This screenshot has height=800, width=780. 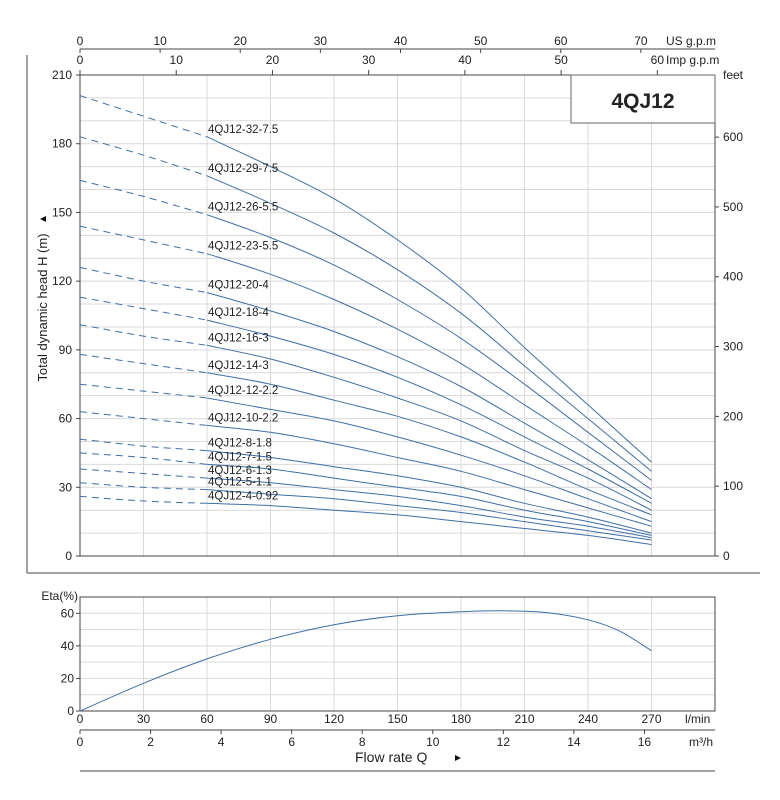 What do you see at coordinates (458, 758) in the screenshot?
I see `x-axis-arrow-icon` at bounding box center [458, 758].